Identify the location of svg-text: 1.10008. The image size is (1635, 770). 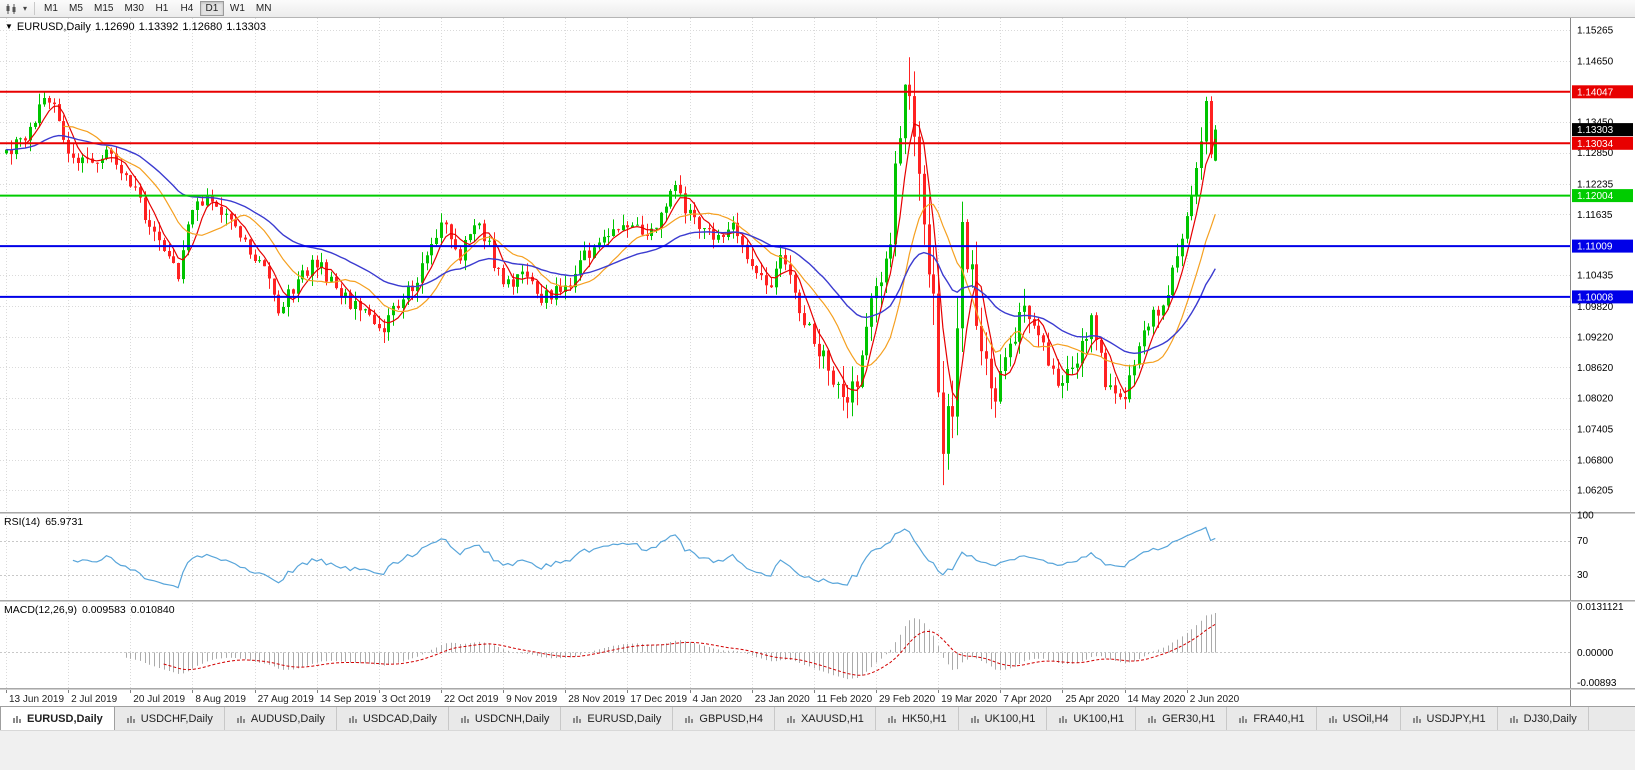
(1595, 297).